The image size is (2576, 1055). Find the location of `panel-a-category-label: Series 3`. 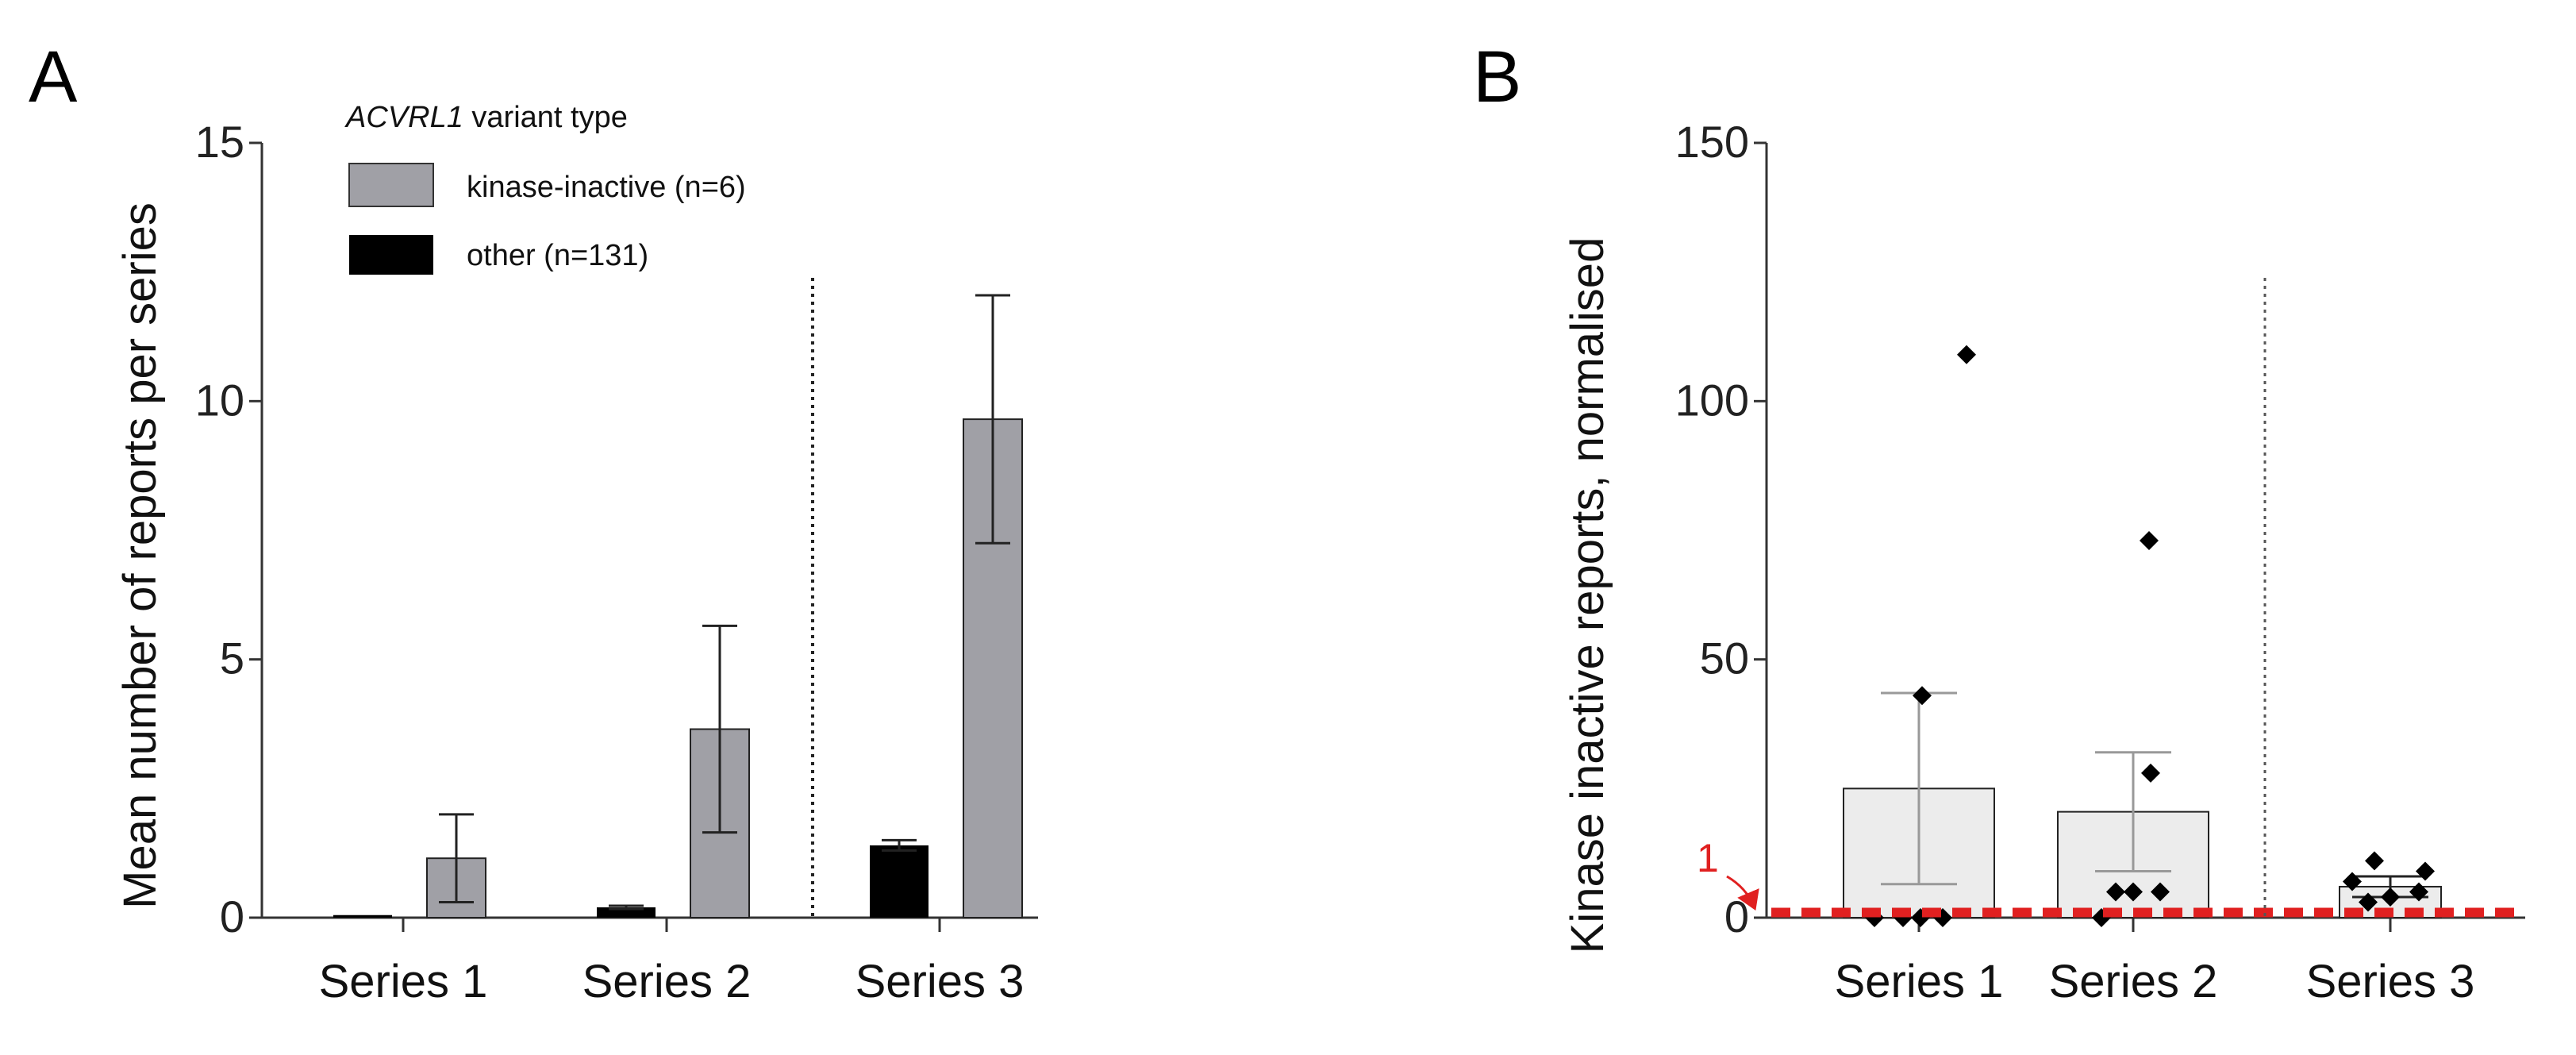

panel-a-category-label: Series 3 is located at coordinates (940, 981).